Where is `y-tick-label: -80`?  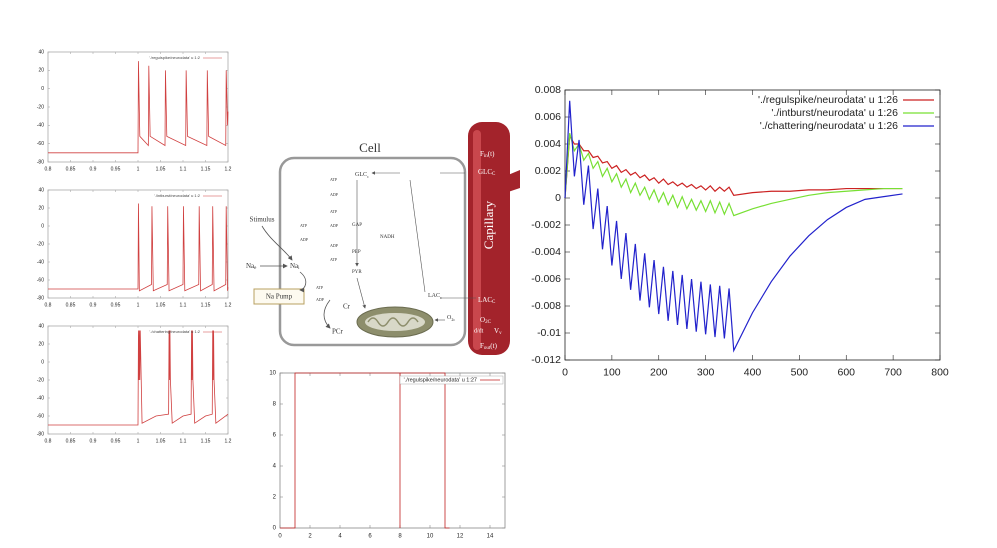
y-tick-label: -80 is located at coordinates (40, 434).